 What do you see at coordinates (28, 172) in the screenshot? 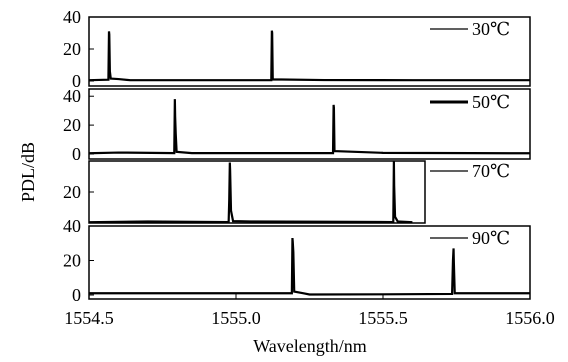
I see `y-axis-title: PDL/dB` at bounding box center [28, 172].